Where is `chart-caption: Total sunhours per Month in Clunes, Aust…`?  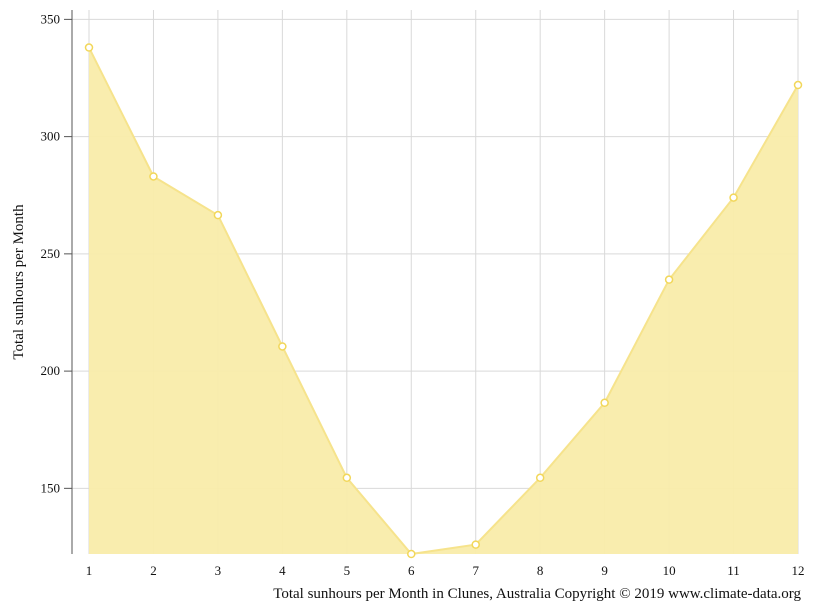
chart-caption: Total sunhours per Month in Clunes, Aust… is located at coordinates (537, 594).